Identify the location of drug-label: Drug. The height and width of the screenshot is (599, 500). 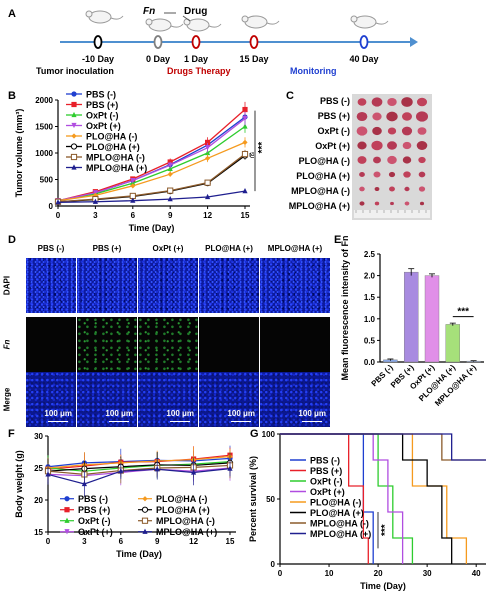
(195, 11).